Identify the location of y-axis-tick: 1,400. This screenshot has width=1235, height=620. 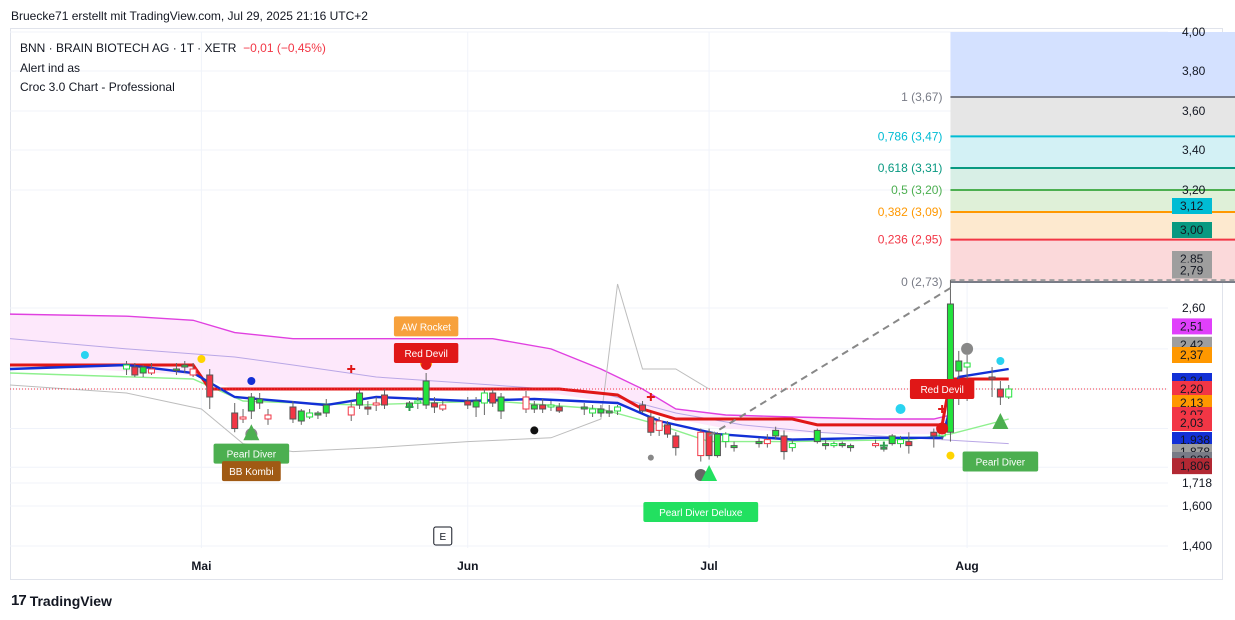
(1197, 546).